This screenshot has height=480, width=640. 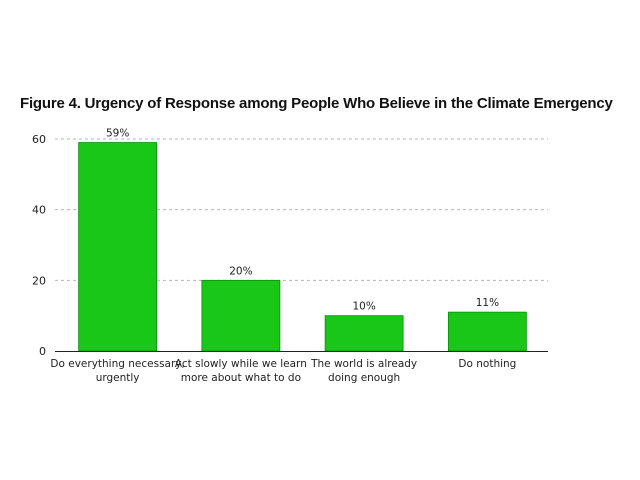 What do you see at coordinates (363, 371) in the screenshot?
I see `x-tick-label: The world is already doing enough` at bounding box center [363, 371].